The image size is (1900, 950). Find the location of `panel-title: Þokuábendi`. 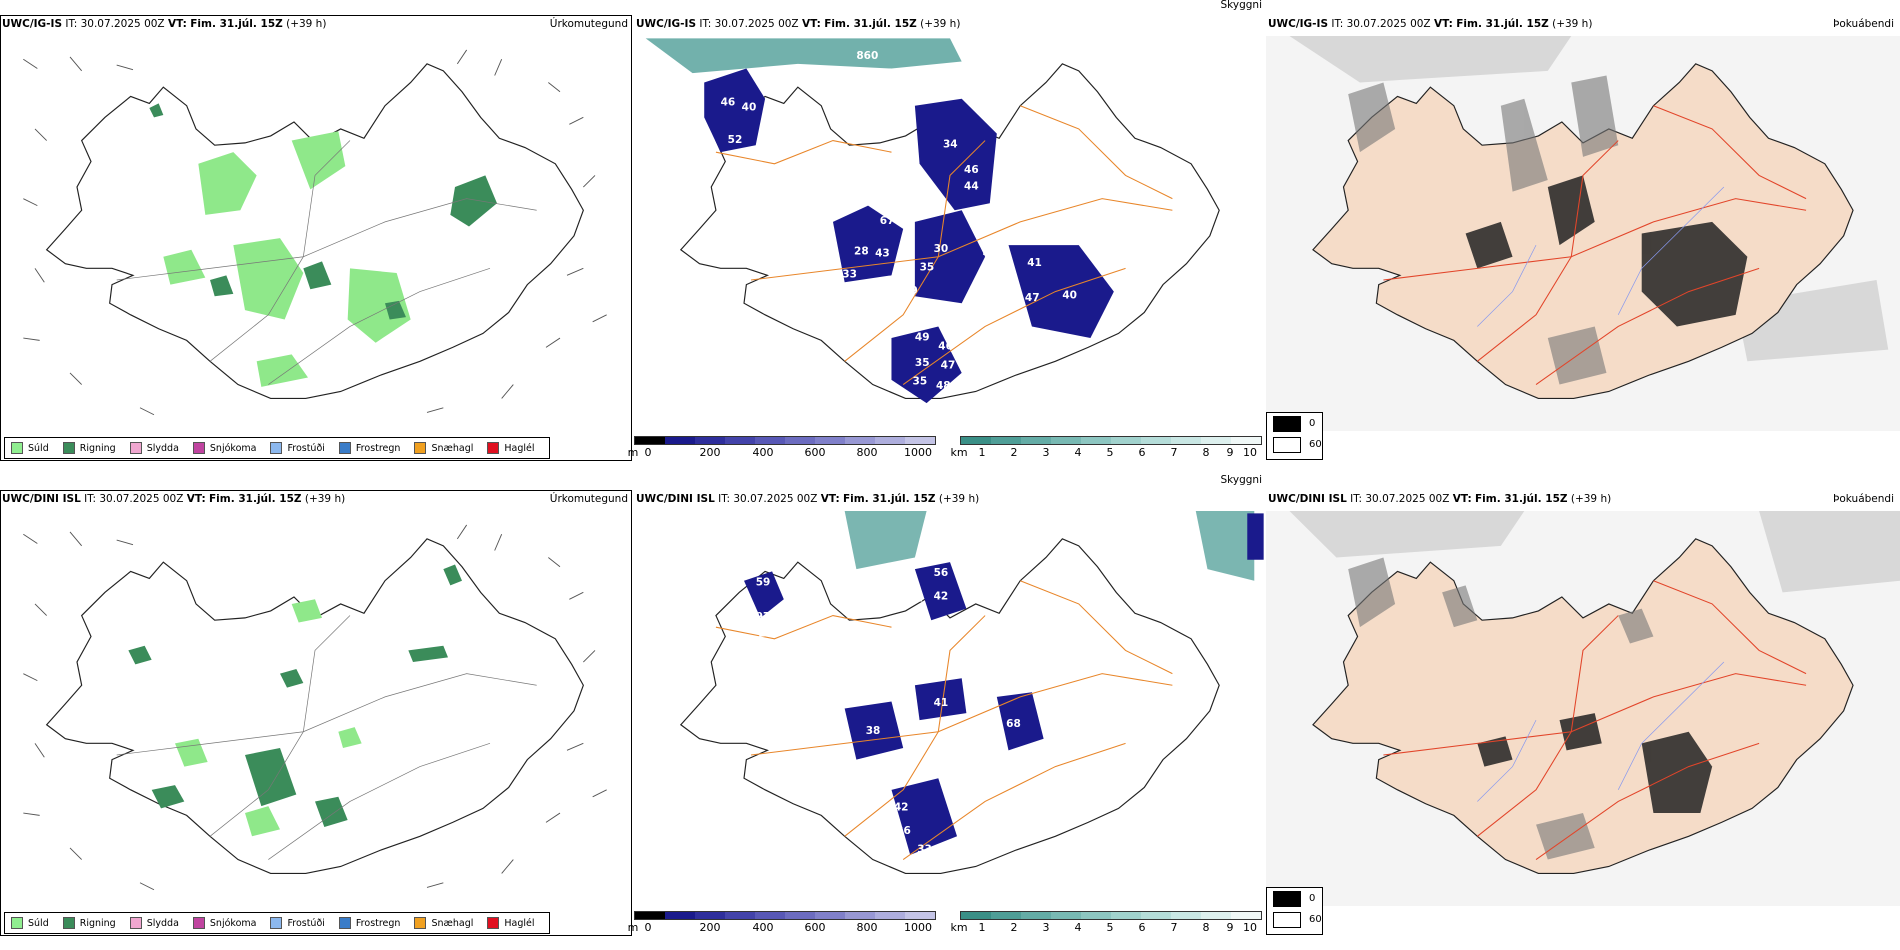

panel-title: Þokuábendi is located at coordinates (1863, 24).